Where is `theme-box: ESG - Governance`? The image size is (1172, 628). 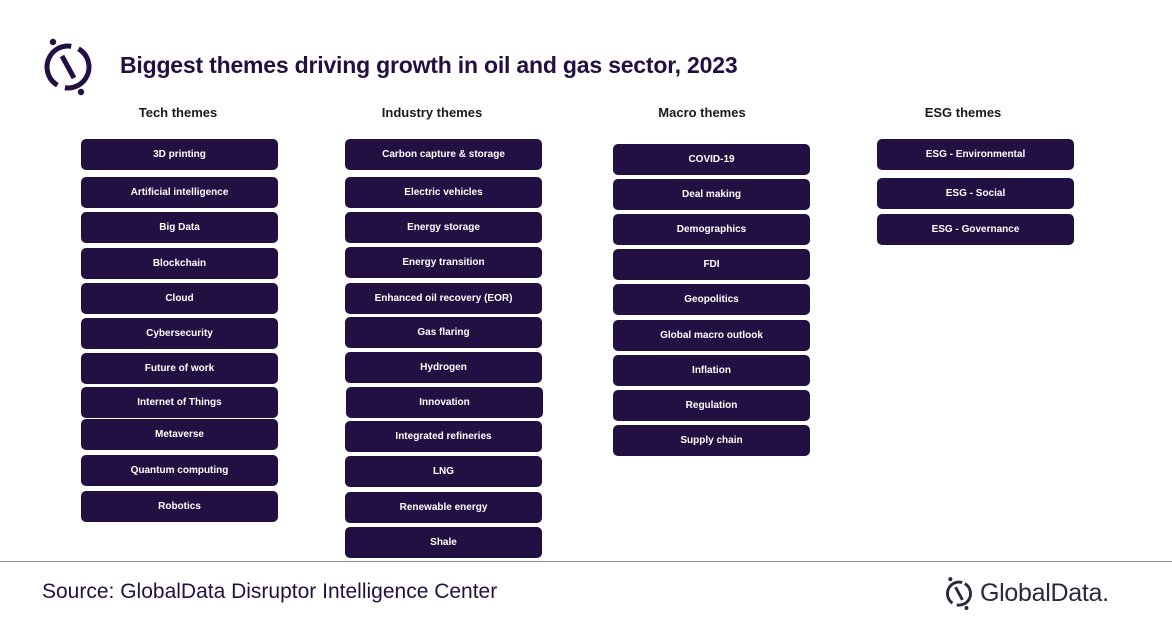 theme-box: ESG - Governance is located at coordinates (975, 229).